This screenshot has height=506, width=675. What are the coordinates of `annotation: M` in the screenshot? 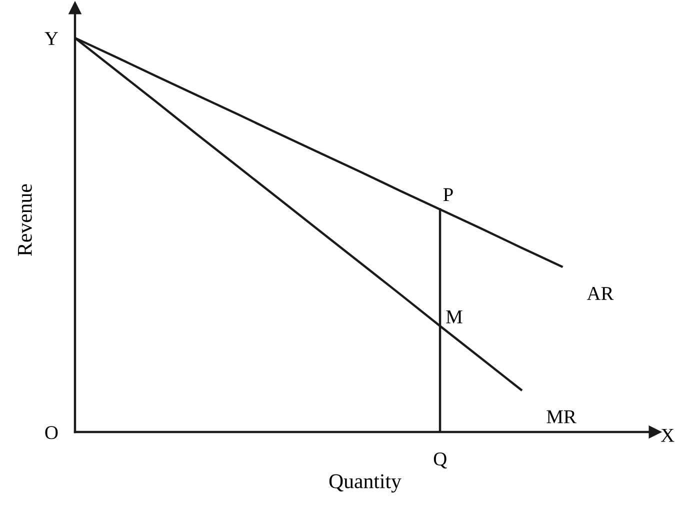 It's located at (454, 317).